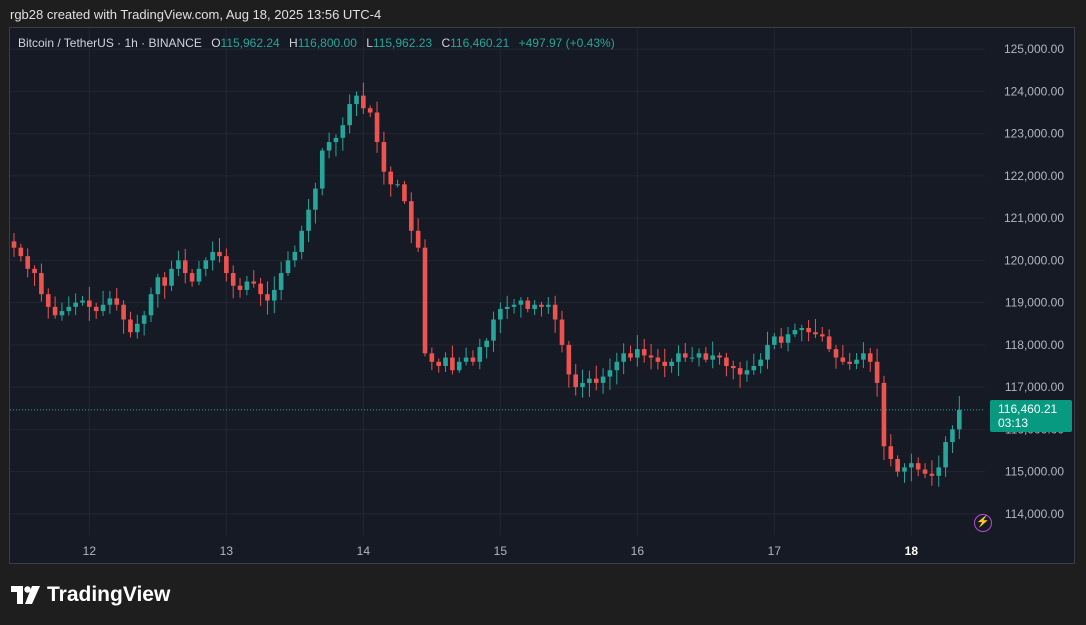 The width and height of the screenshot is (1086, 625). What do you see at coordinates (1034, 387) in the screenshot?
I see `price-tick-label: 117,000.00` at bounding box center [1034, 387].